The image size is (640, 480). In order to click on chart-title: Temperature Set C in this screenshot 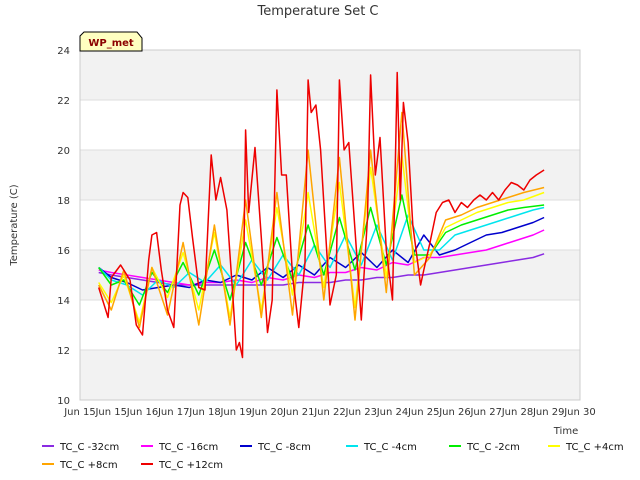, I will do `click(317, 11)`.